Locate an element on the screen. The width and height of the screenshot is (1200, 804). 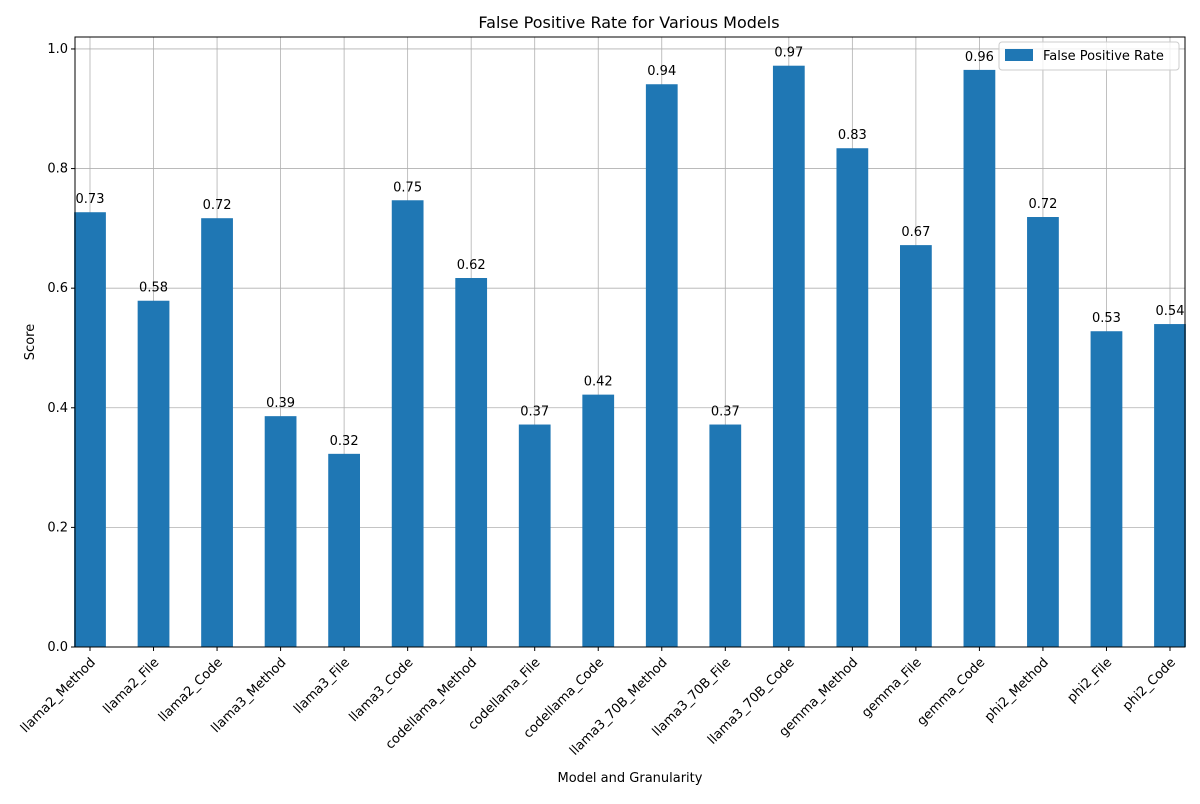
bar-value-label: 0.67 is located at coordinates (915, 232).